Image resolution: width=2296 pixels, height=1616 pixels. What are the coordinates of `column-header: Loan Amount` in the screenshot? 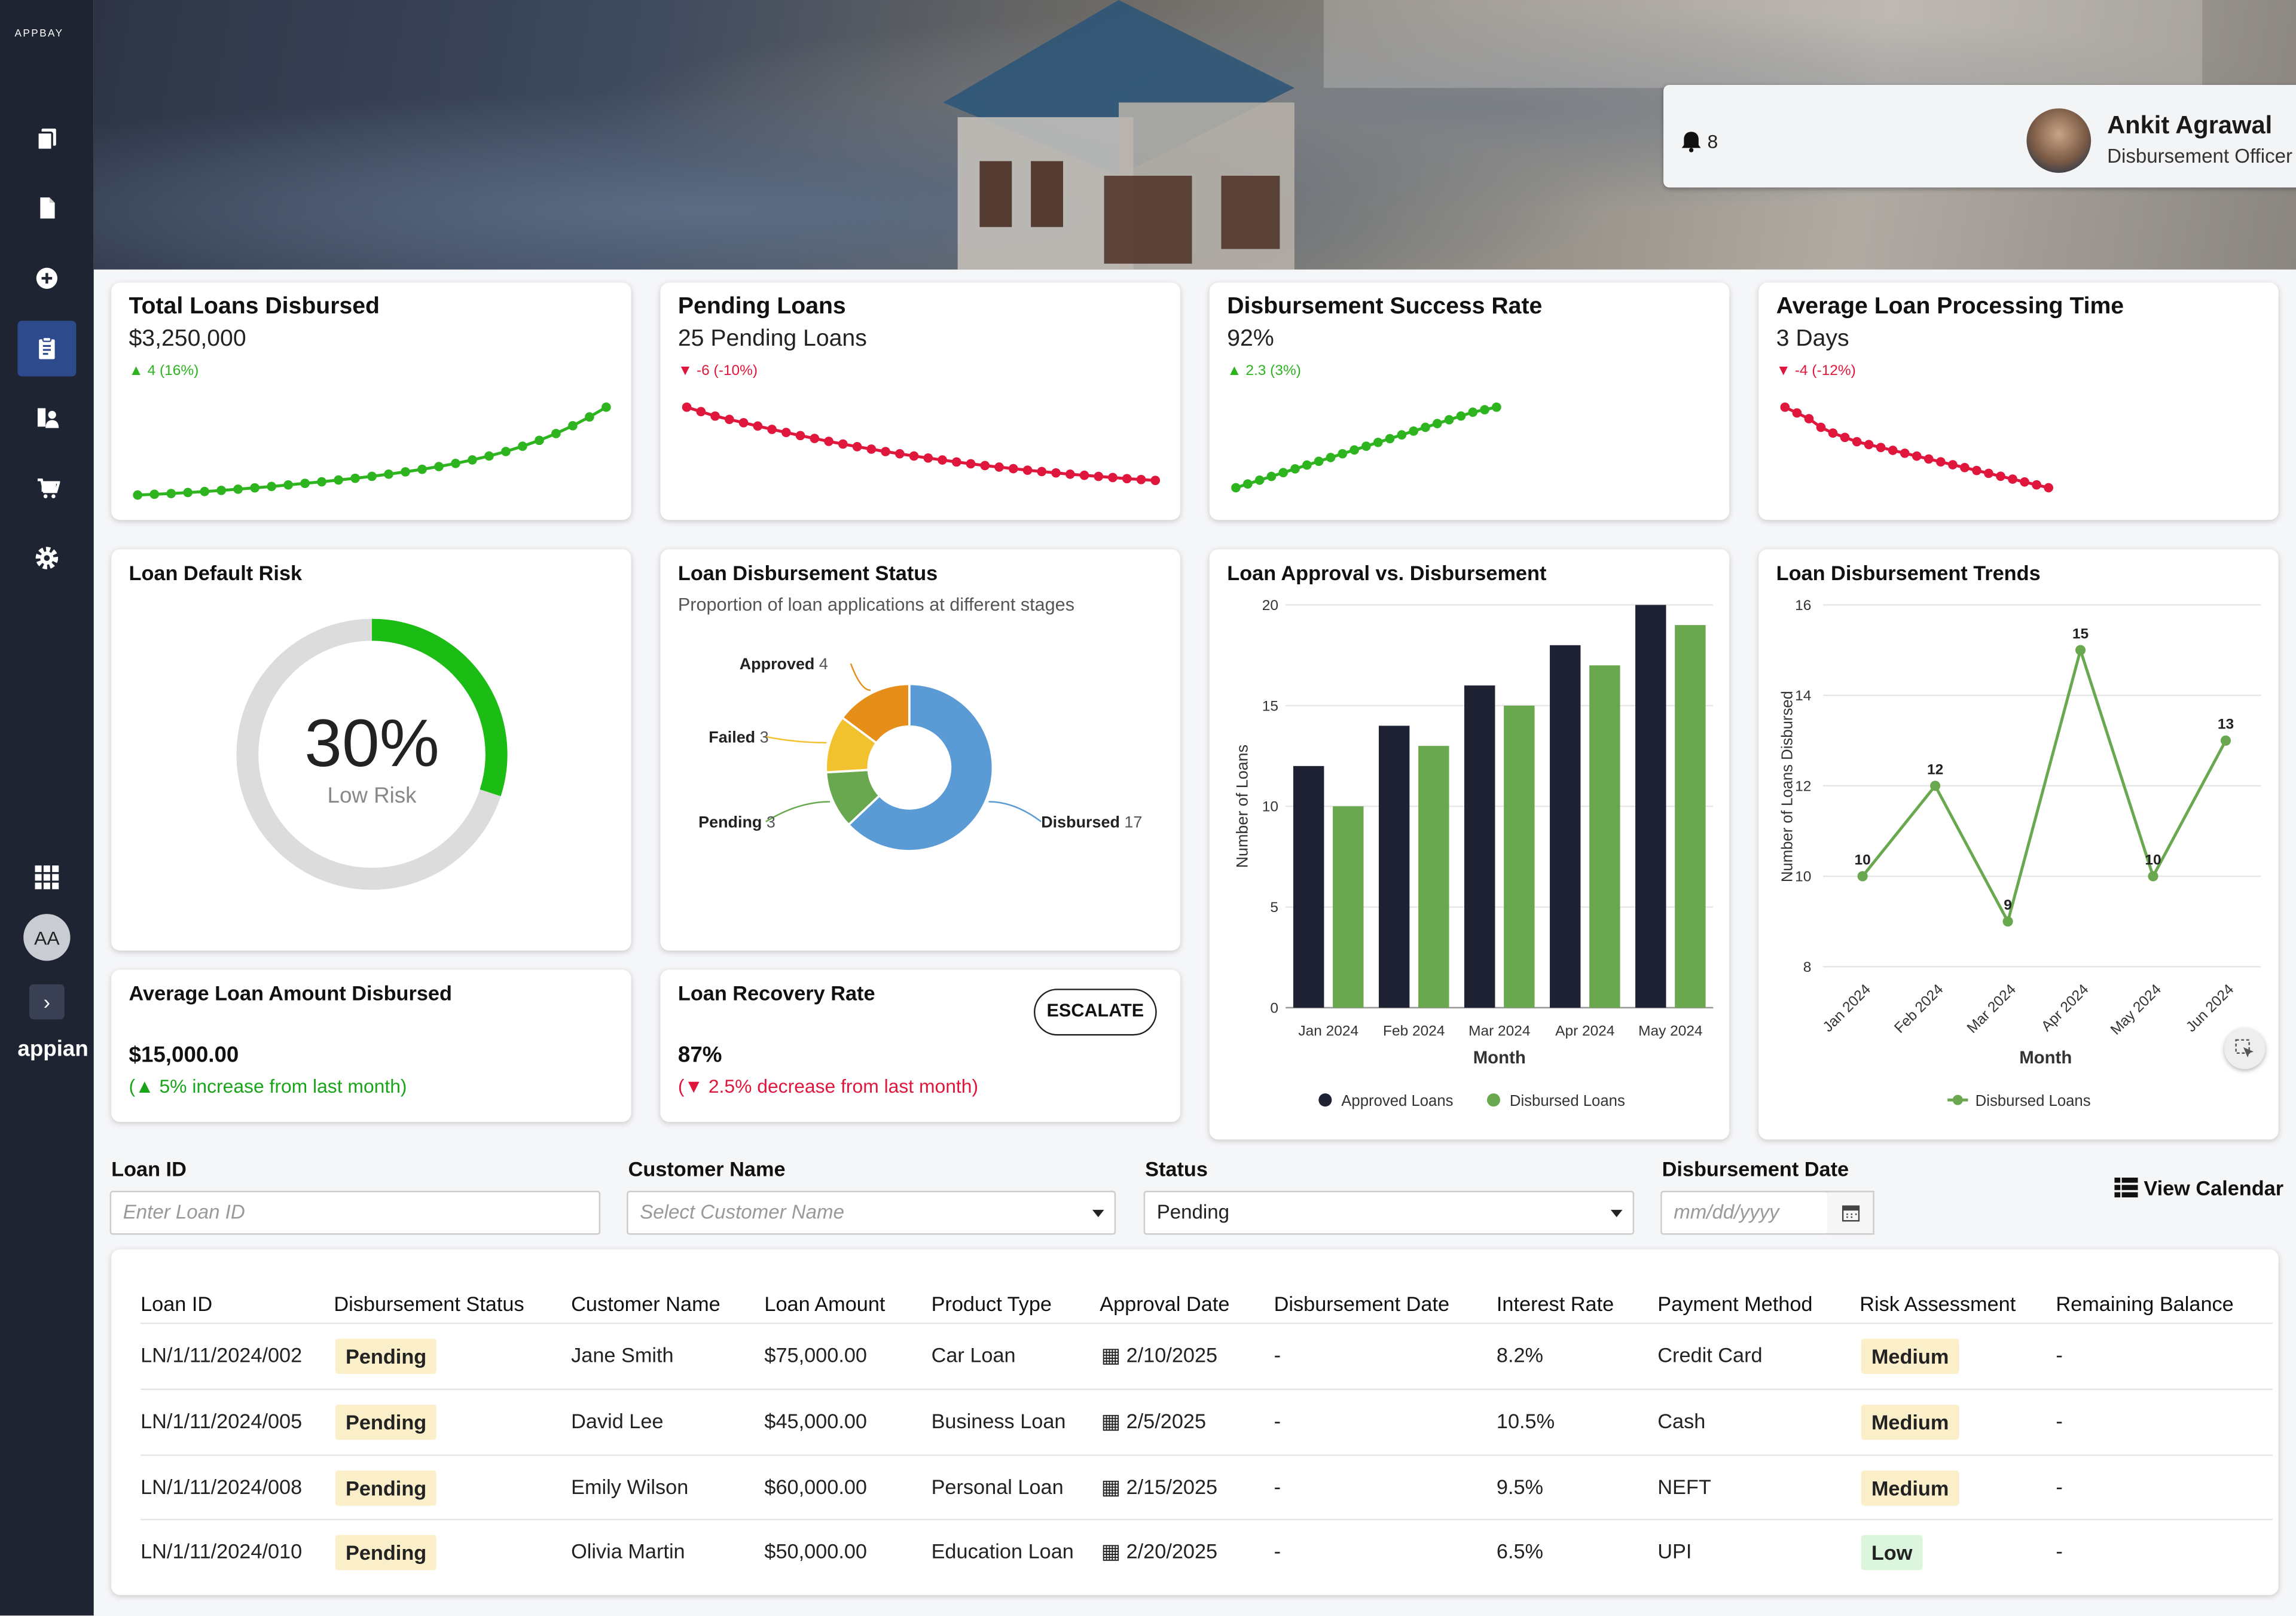 It's located at (825, 1304).